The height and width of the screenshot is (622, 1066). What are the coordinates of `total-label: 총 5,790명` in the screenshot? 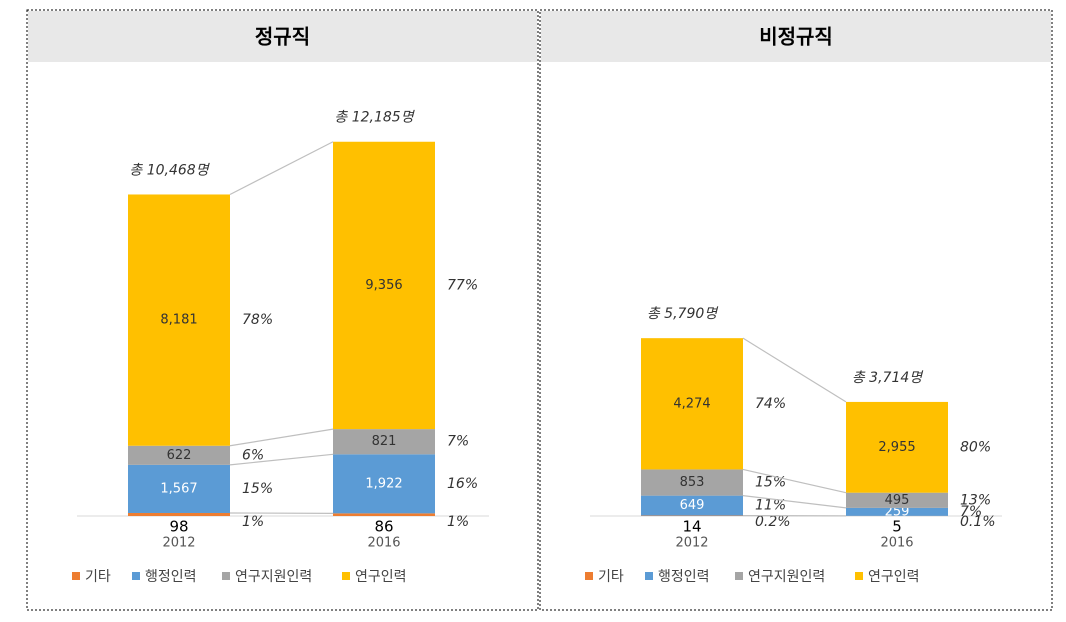 It's located at (683, 314).